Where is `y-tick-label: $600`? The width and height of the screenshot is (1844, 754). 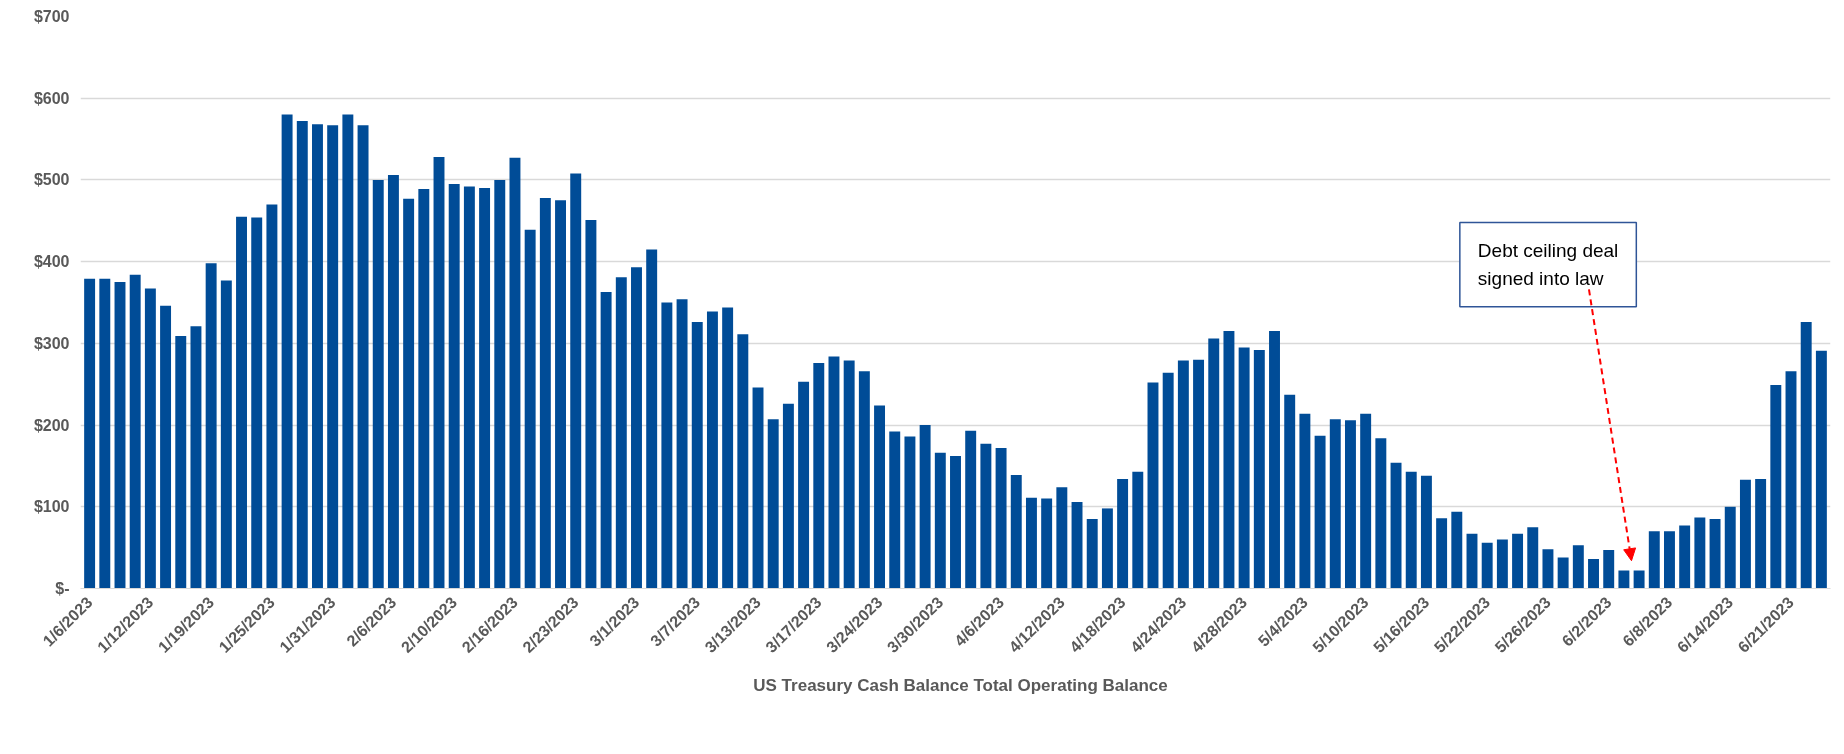 y-tick-label: $600 is located at coordinates (51, 98).